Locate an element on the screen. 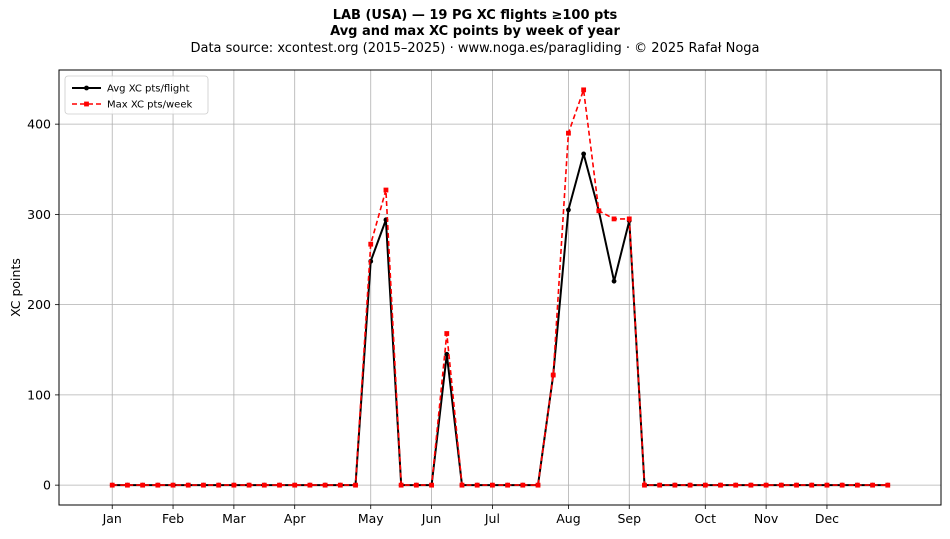 Image resolution: width=950 pixels, height=539 pixels. legend: Avg XC pts/flight Max XC pts/week is located at coordinates (136, 95).